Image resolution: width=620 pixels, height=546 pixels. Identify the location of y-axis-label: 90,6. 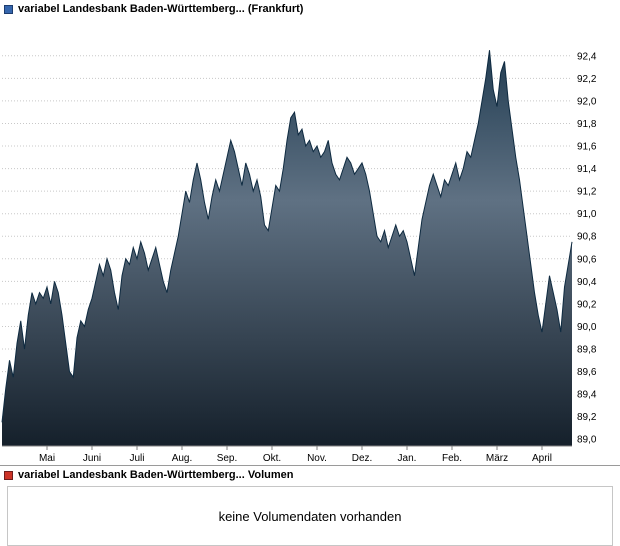
(587, 259).